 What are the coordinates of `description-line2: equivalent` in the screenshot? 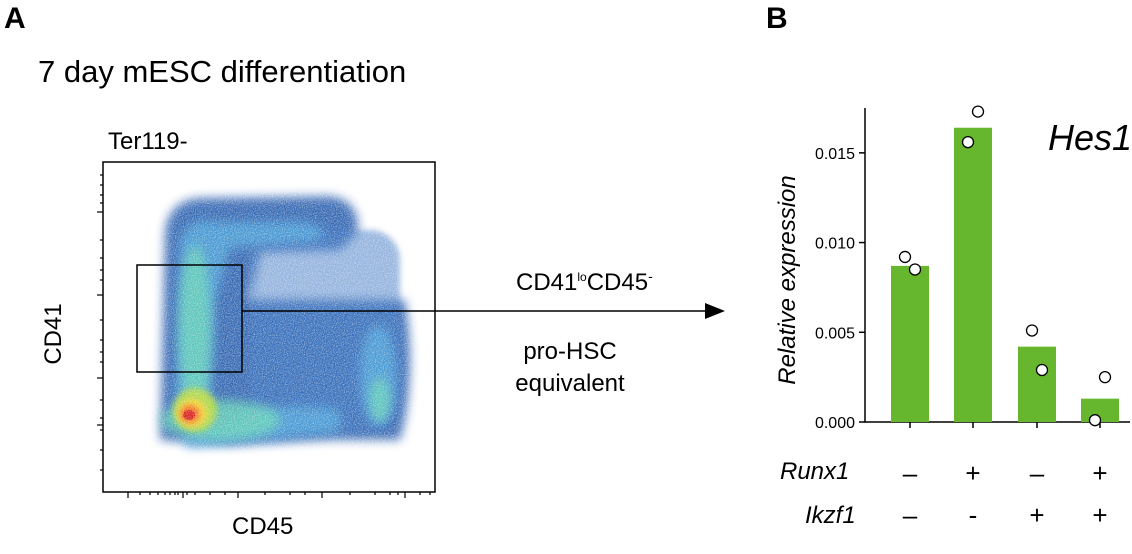 It's located at (570, 383).